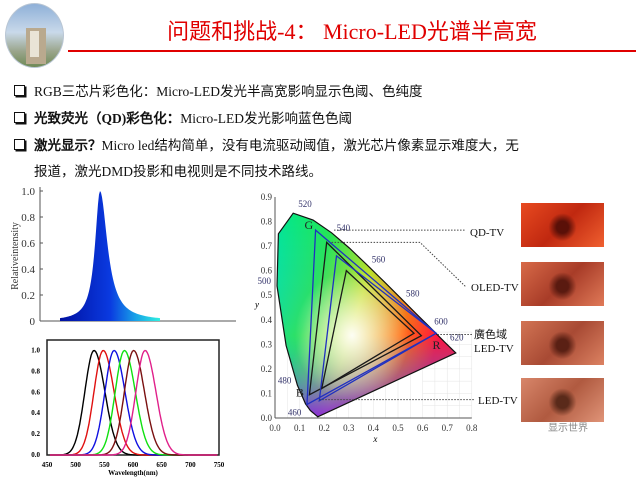  Describe the element at coordinates (219, 465) in the screenshot. I see `x-tick-label: 750` at that location.